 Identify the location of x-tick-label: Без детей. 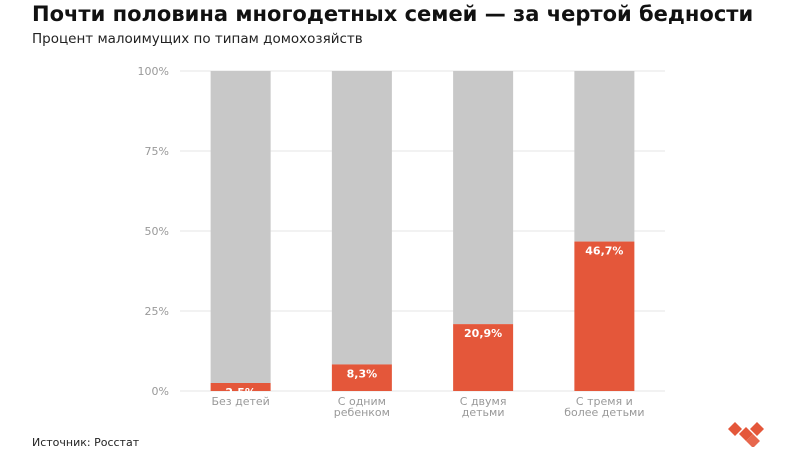
(240, 401).